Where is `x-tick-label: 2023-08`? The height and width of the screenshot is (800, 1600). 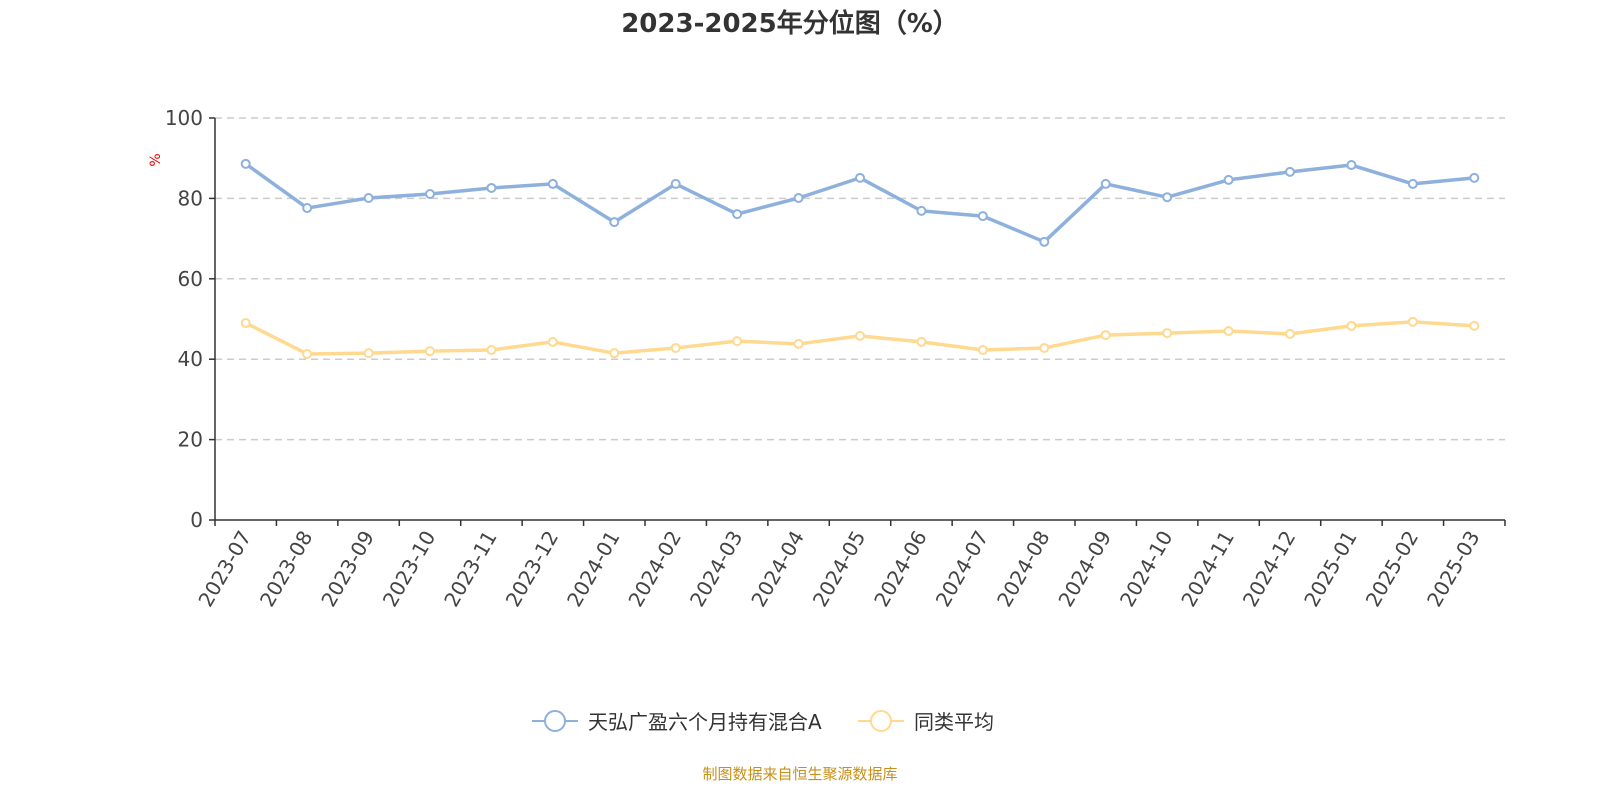
x-tick-label: 2023-08 is located at coordinates (286, 569).